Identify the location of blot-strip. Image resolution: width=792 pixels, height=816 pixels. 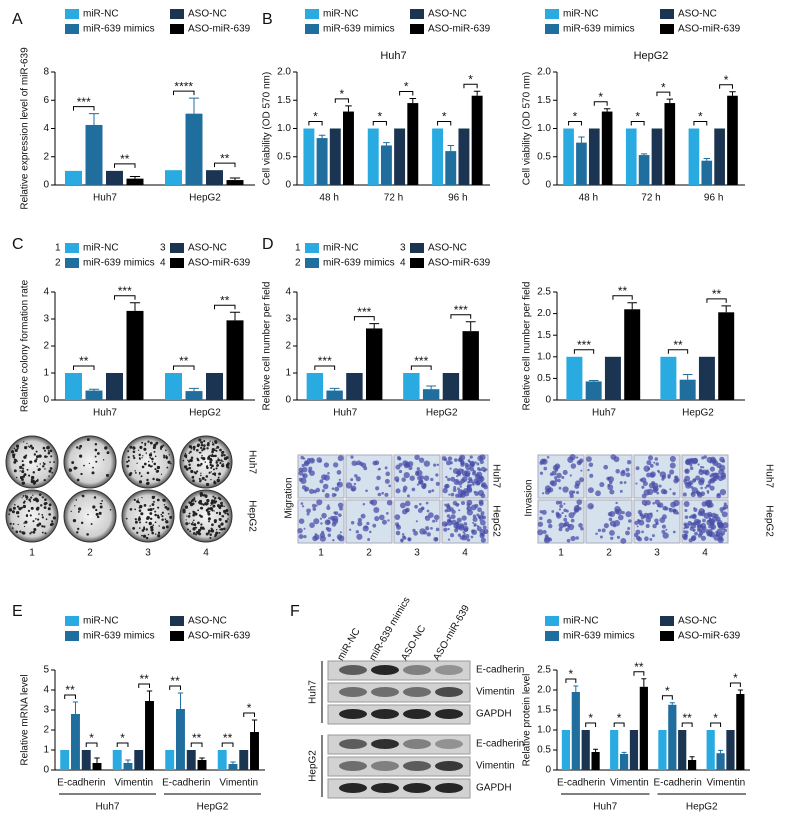
(399, 744).